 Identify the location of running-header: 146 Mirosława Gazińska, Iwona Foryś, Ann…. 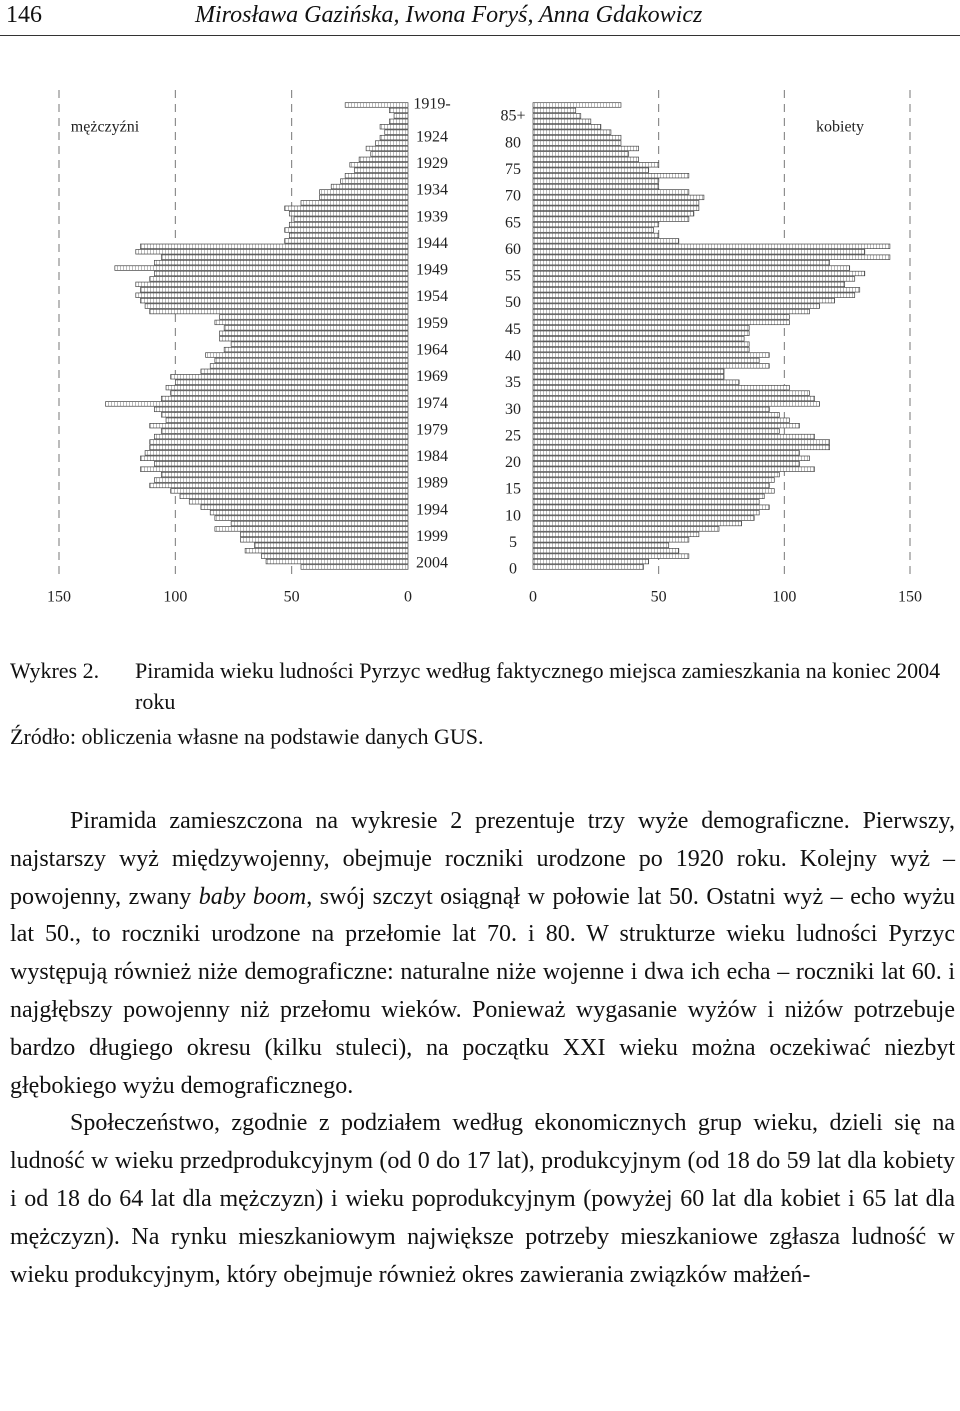
(480, 18).